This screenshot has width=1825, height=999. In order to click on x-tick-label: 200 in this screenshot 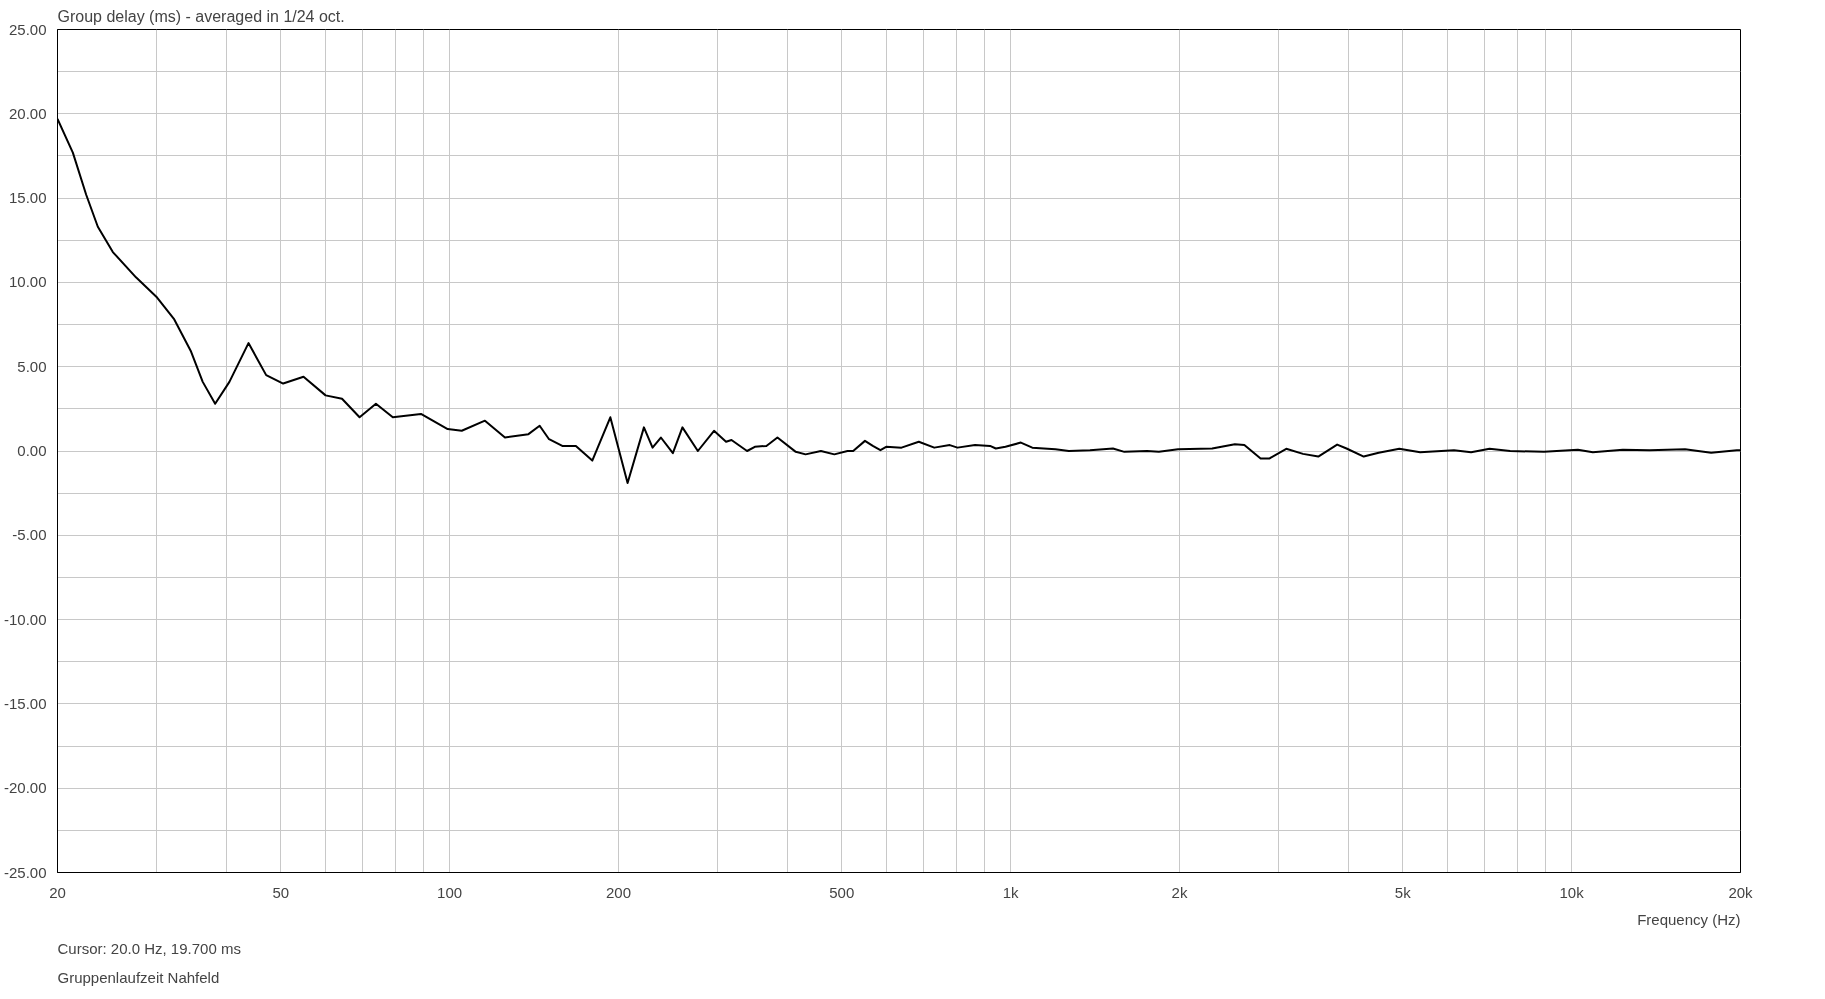, I will do `click(618, 892)`.